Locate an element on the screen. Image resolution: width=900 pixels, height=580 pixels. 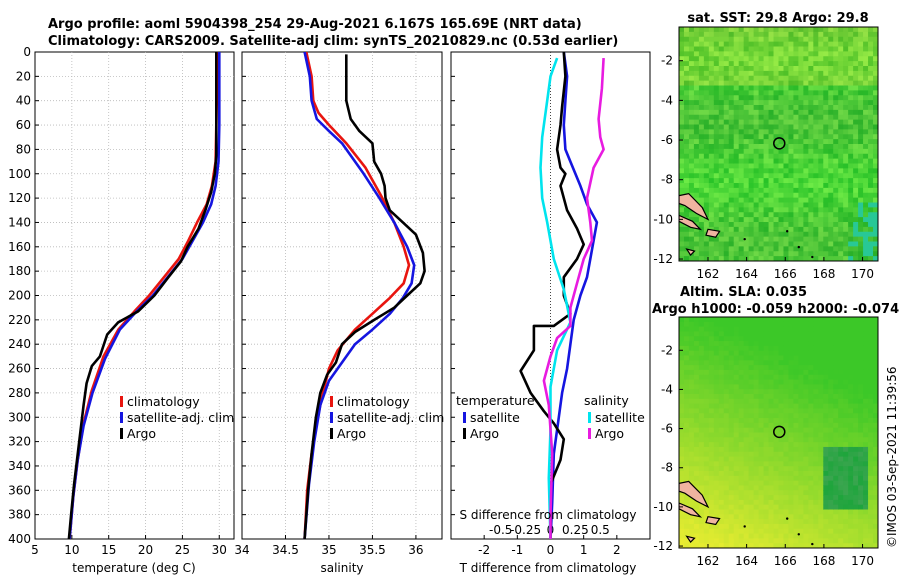
x-tick-label: 0 is located at coordinates (551, 550).